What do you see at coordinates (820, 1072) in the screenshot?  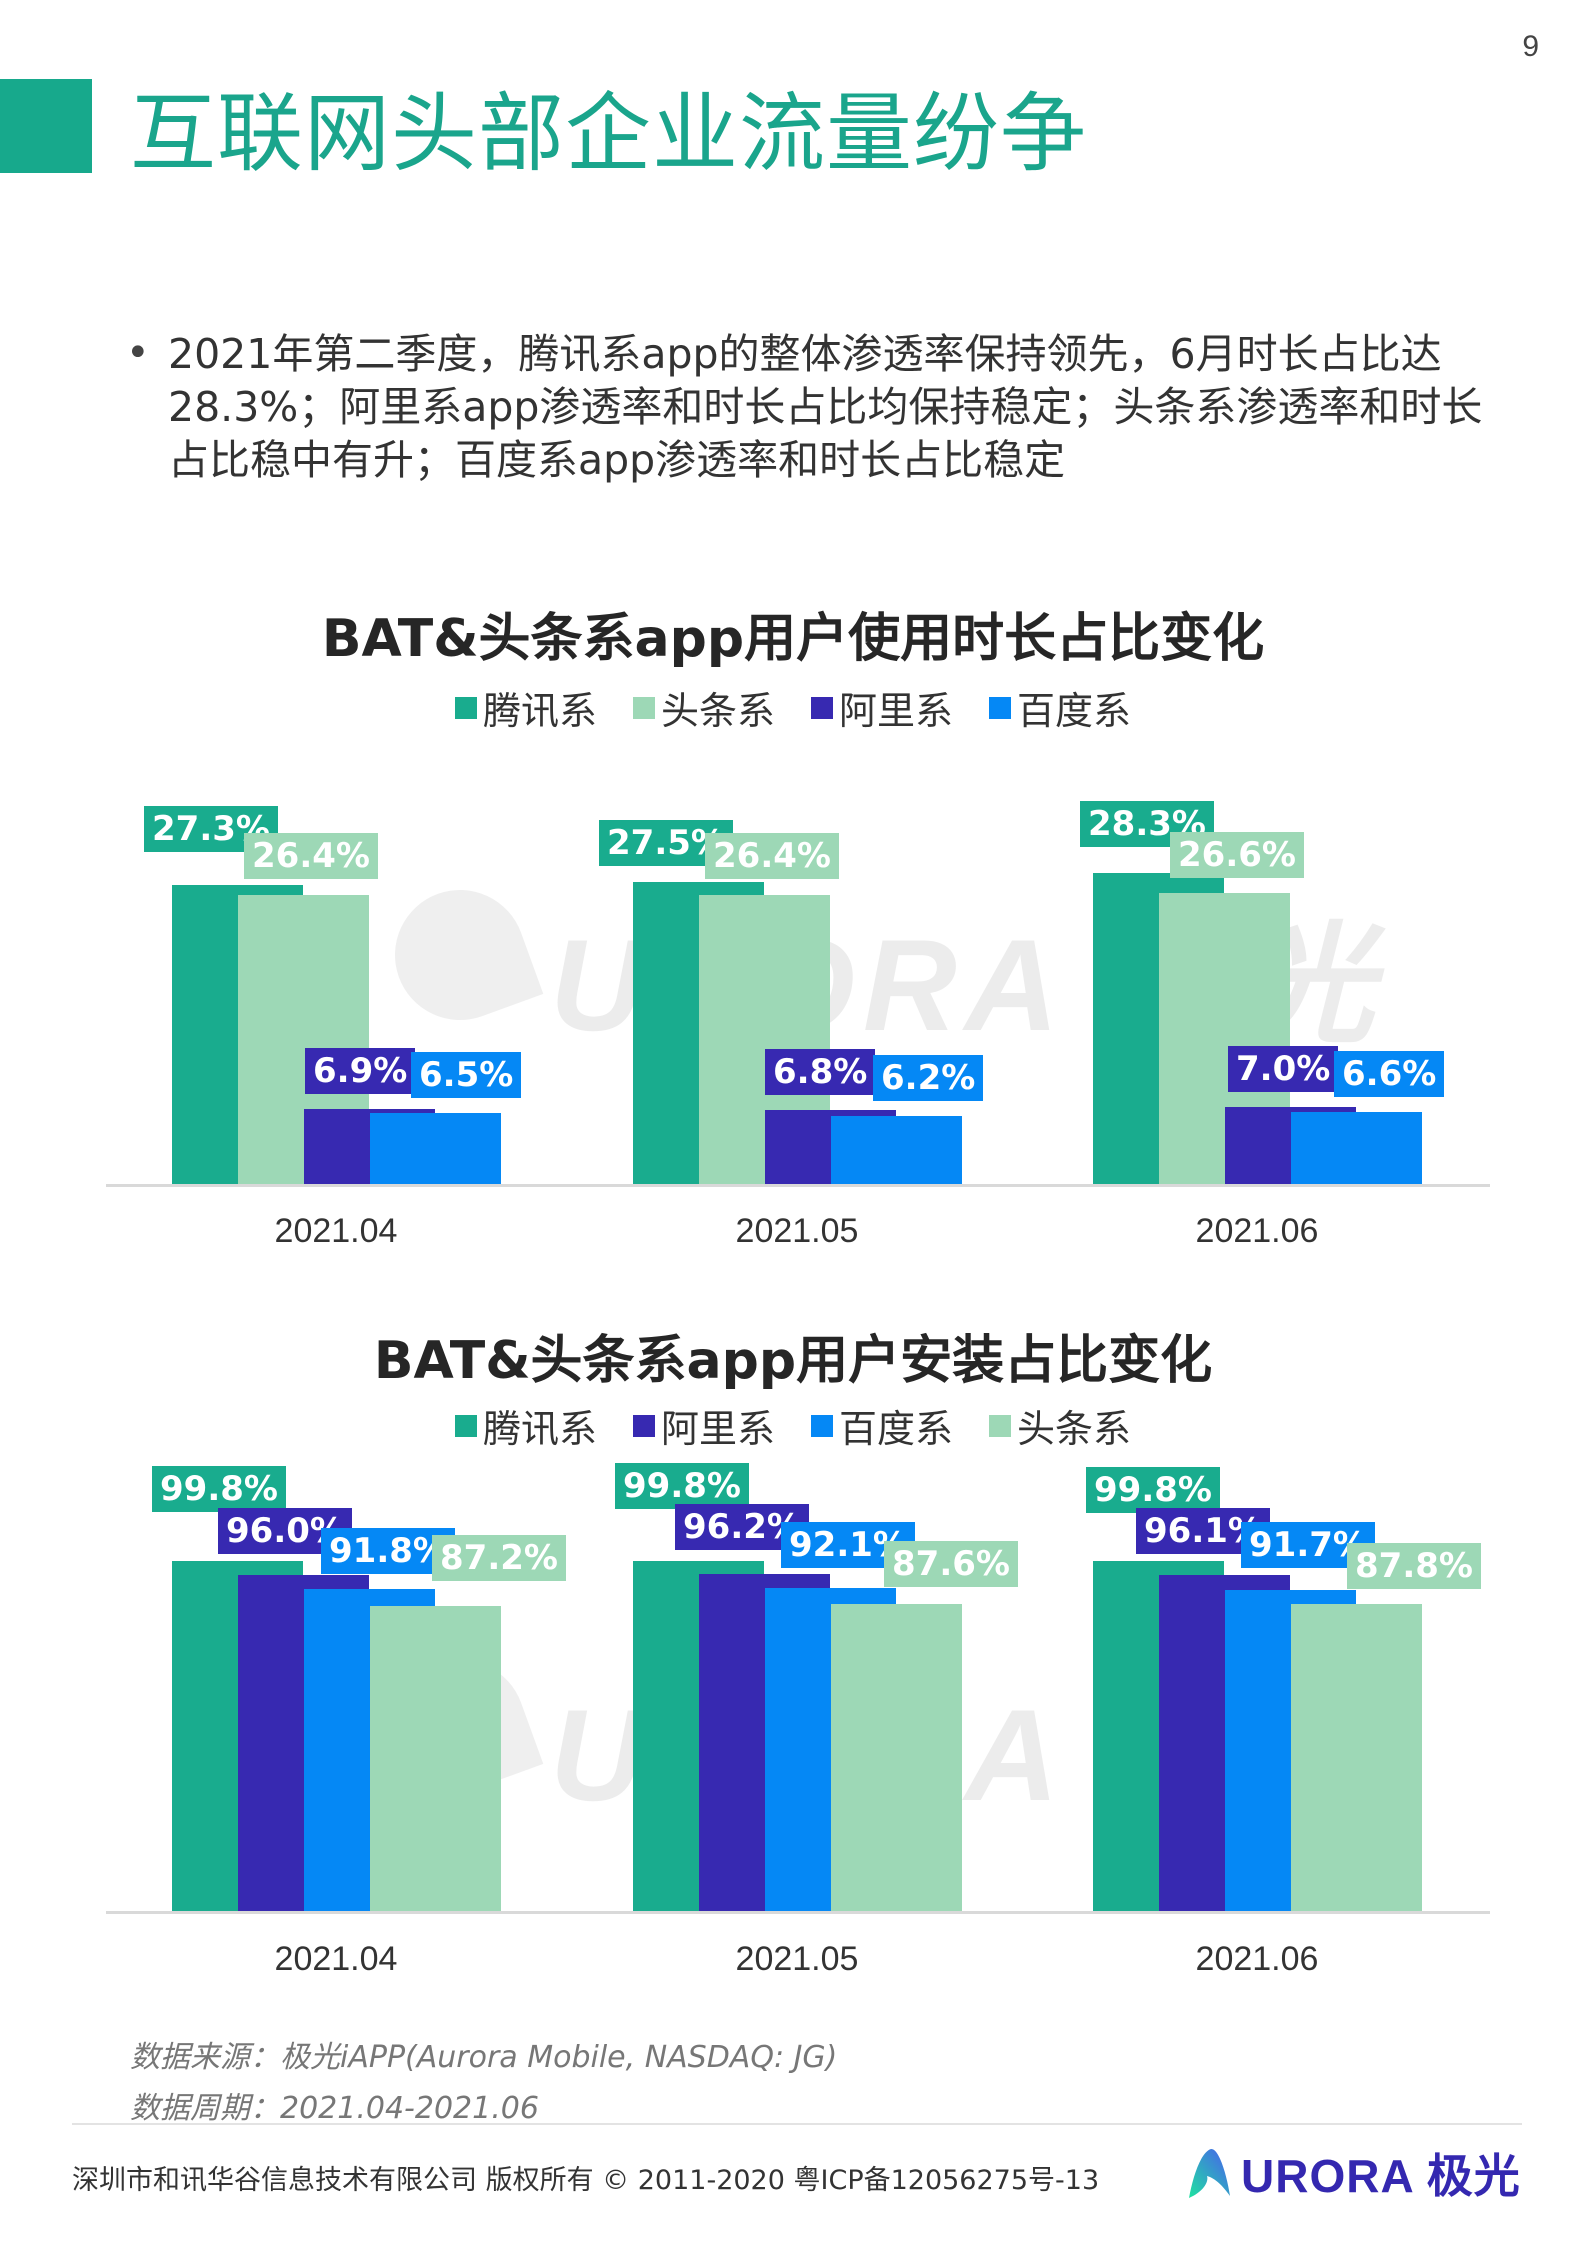 I see `data-label: 6.8%` at bounding box center [820, 1072].